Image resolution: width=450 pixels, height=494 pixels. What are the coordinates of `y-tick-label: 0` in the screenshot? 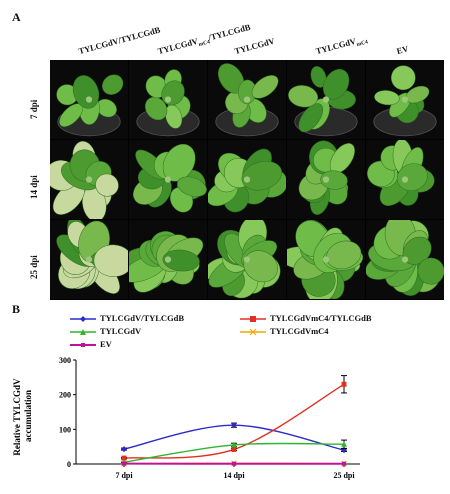 It's located at (69, 464).